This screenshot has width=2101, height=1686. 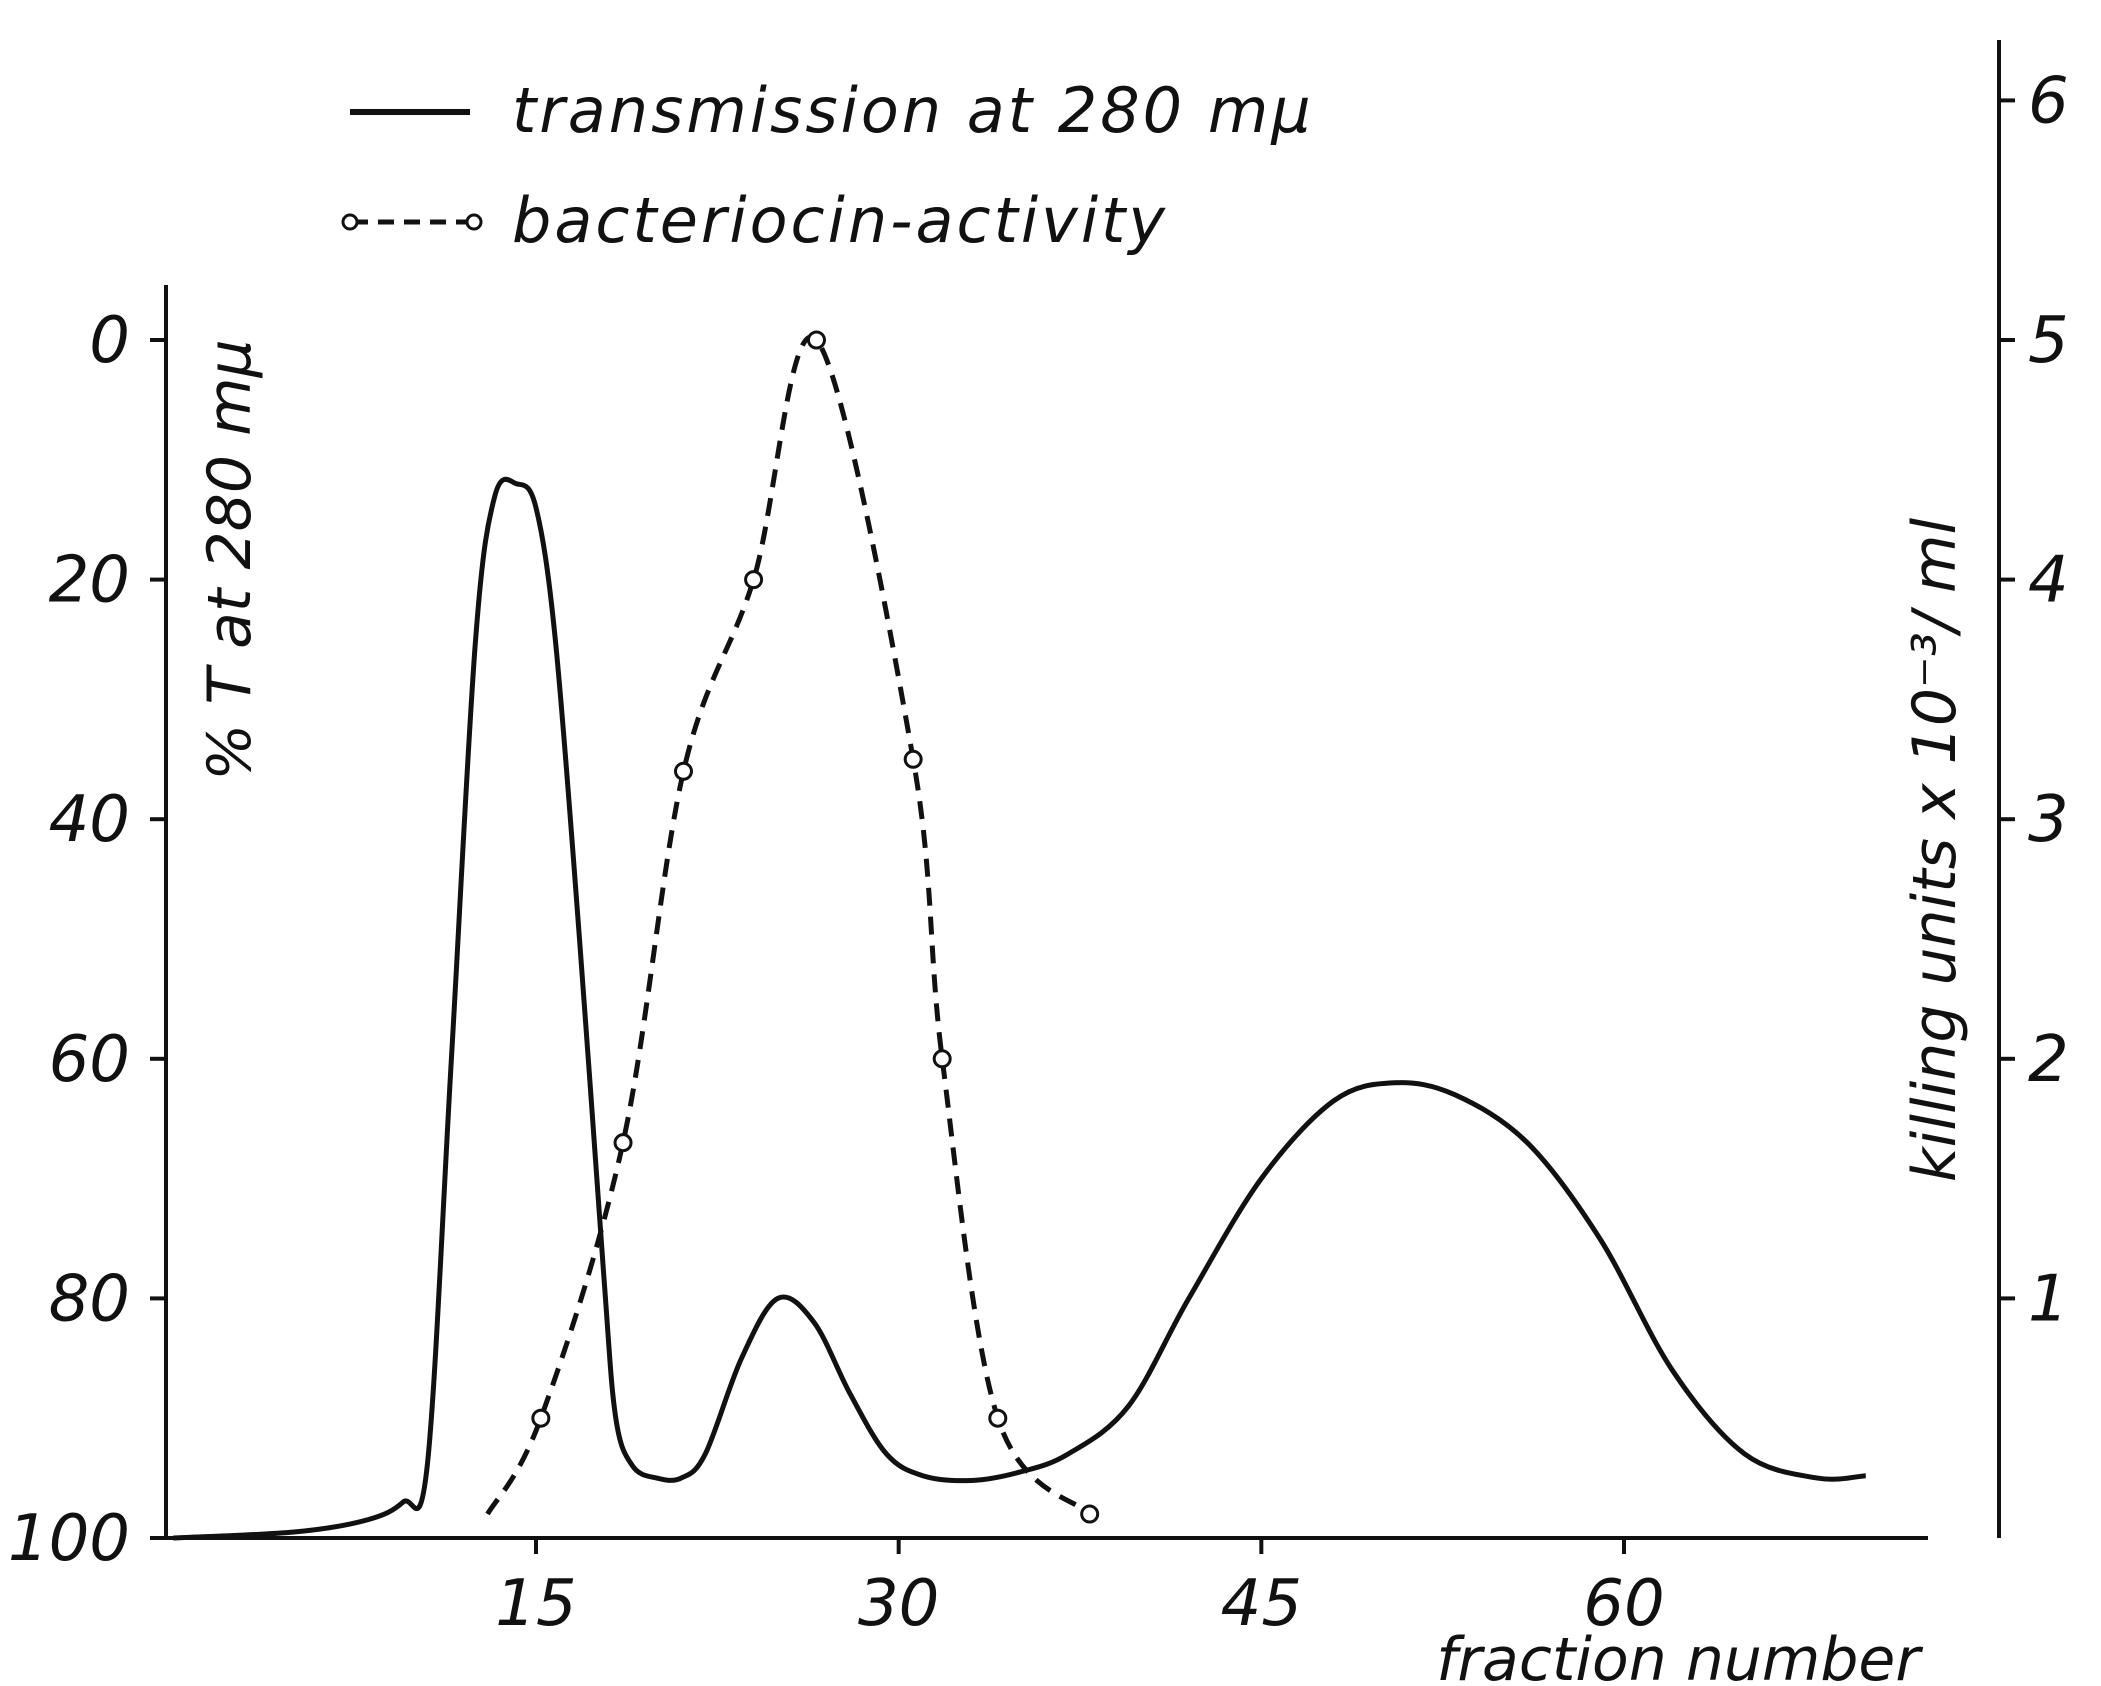 What do you see at coordinates (89, 820) in the screenshot?
I see `left-y-tick-label: 40` at bounding box center [89, 820].